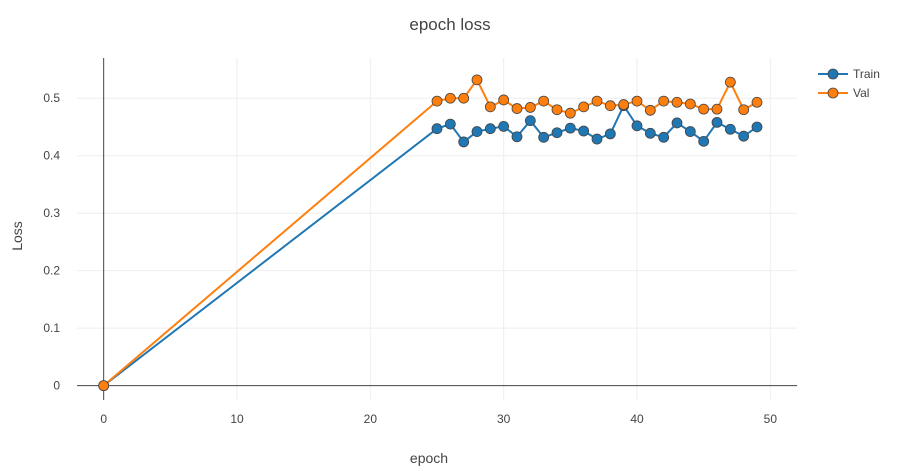  What do you see at coordinates (833, 93) in the screenshot?
I see `legend-marker-val` at bounding box center [833, 93].